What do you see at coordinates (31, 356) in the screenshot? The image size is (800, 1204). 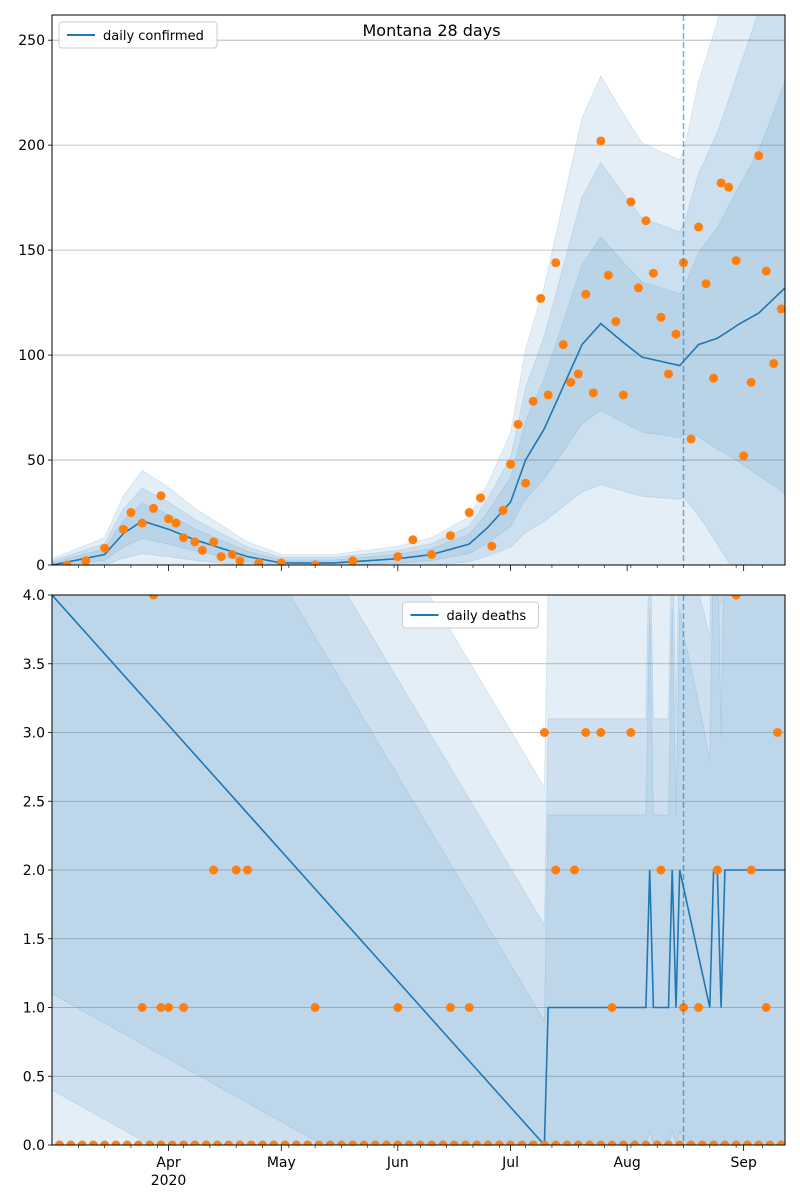 I see `y-tick-label: 100` at bounding box center [31, 356].